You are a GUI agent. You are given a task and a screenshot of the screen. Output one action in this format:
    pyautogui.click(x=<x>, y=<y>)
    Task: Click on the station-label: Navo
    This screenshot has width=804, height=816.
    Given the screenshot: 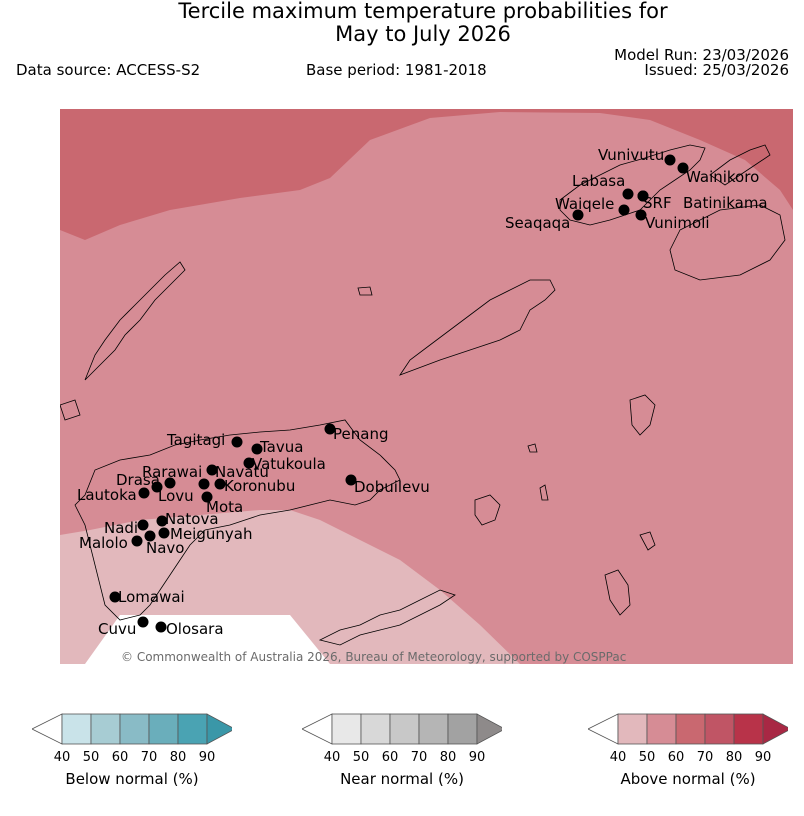 What is the action you would take?
    pyautogui.click(x=165, y=548)
    